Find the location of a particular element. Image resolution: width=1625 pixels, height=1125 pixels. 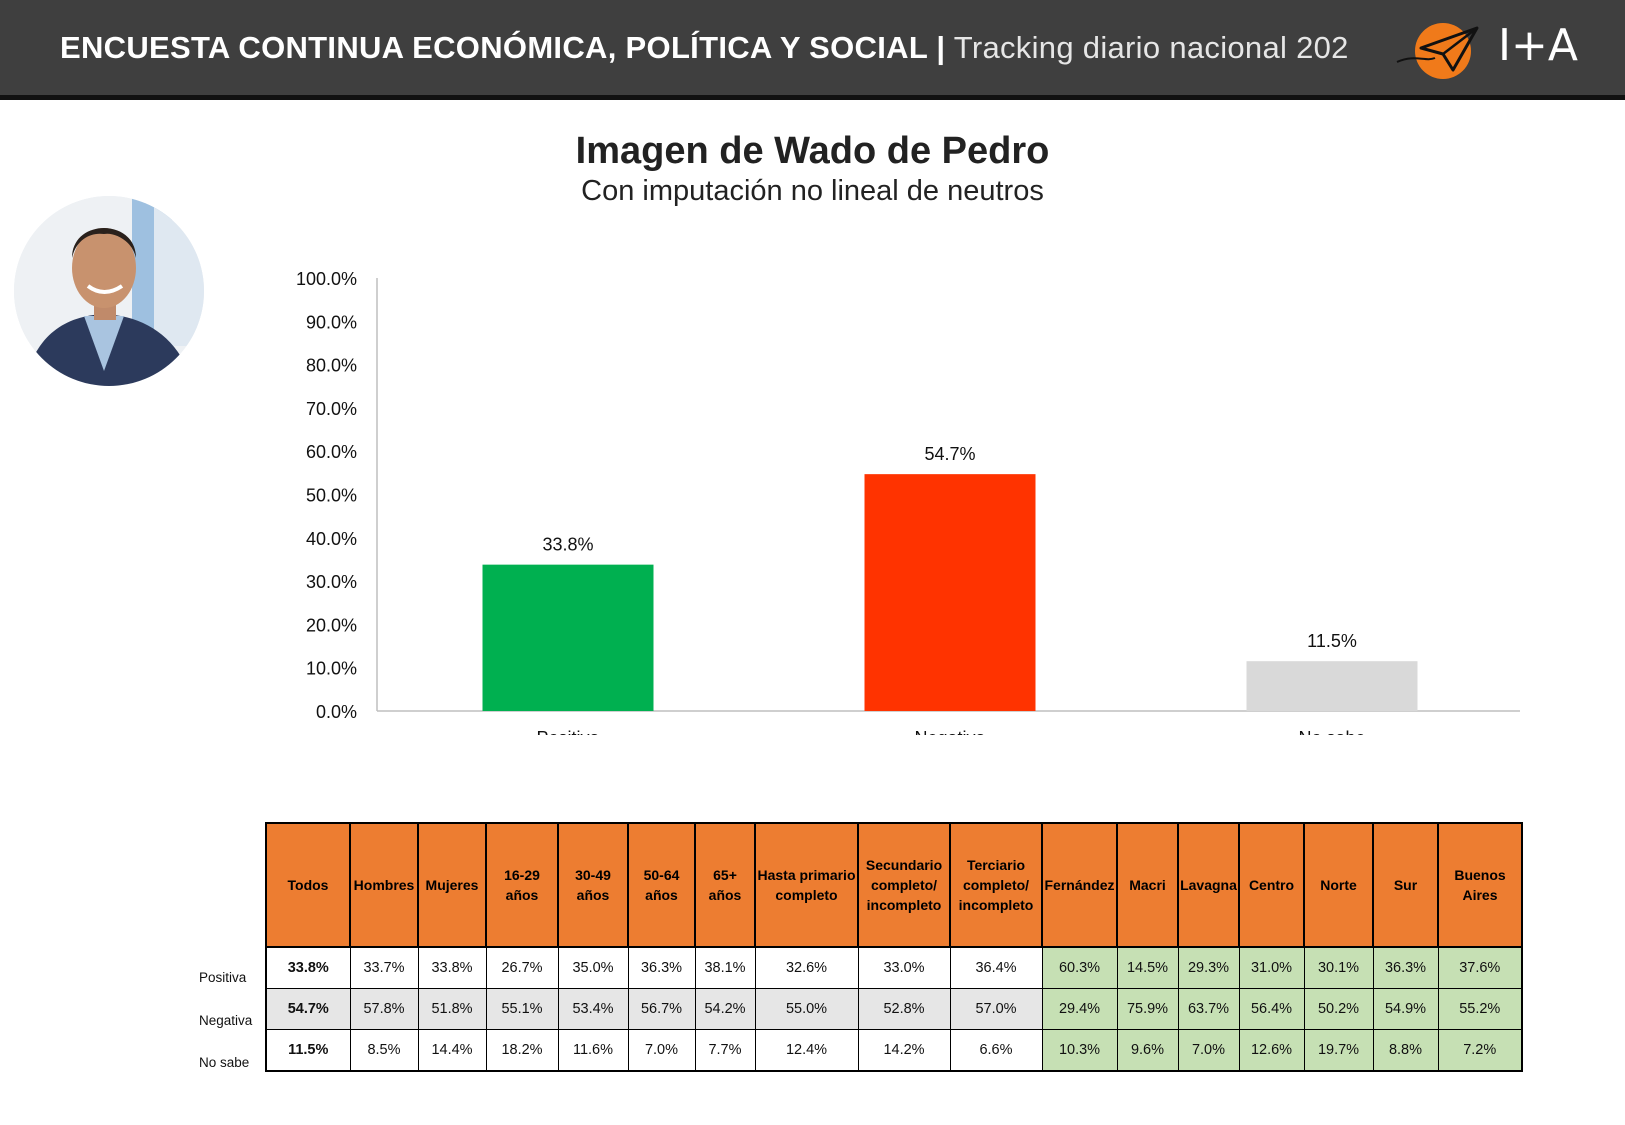

col-header-16-29: 16-29 años is located at coordinates (522, 885).